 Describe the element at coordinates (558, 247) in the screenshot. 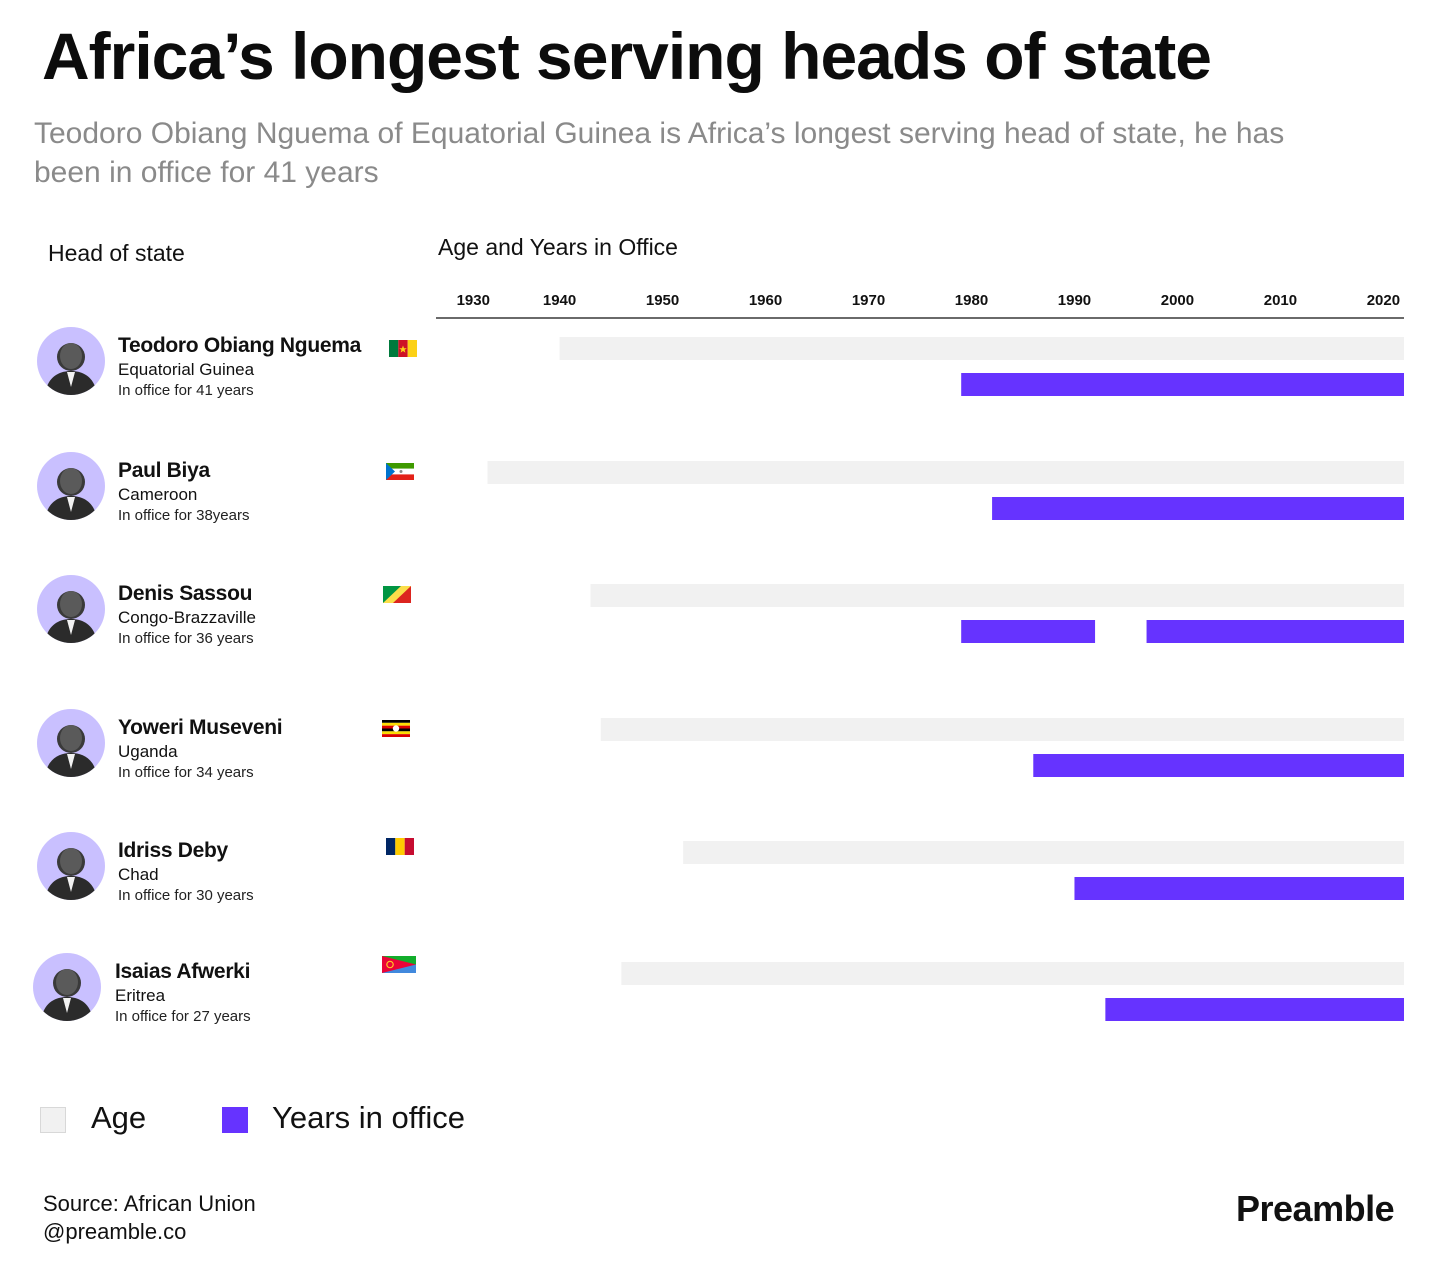

I see `age-years-column-header: Age and Years in Office` at that location.